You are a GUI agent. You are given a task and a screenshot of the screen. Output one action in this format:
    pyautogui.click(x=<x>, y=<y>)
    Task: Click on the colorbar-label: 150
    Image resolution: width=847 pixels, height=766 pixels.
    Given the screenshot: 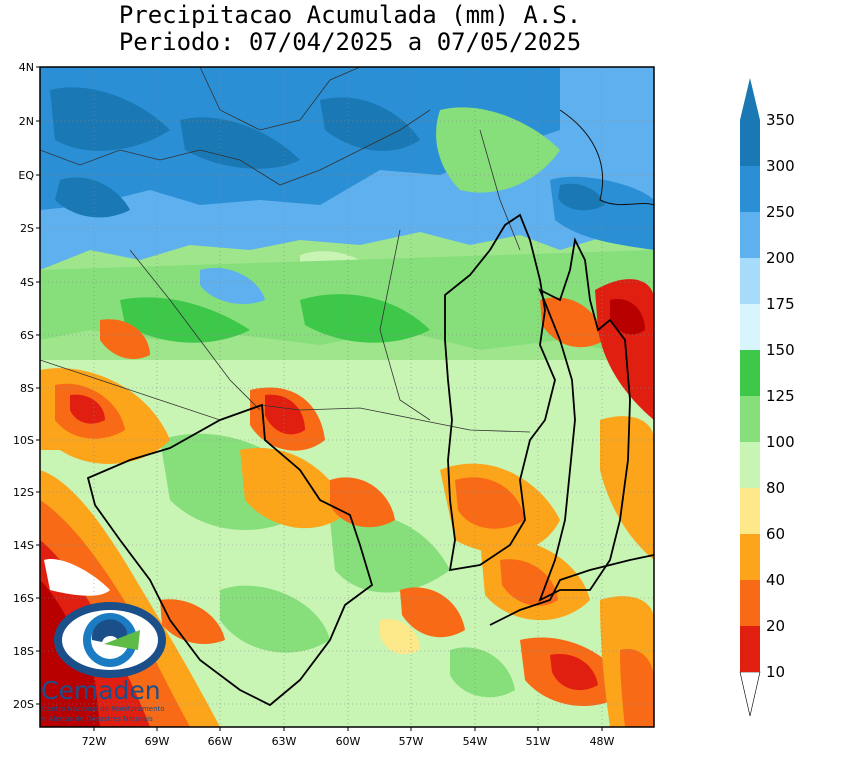 What is the action you would take?
    pyautogui.click(x=780, y=350)
    